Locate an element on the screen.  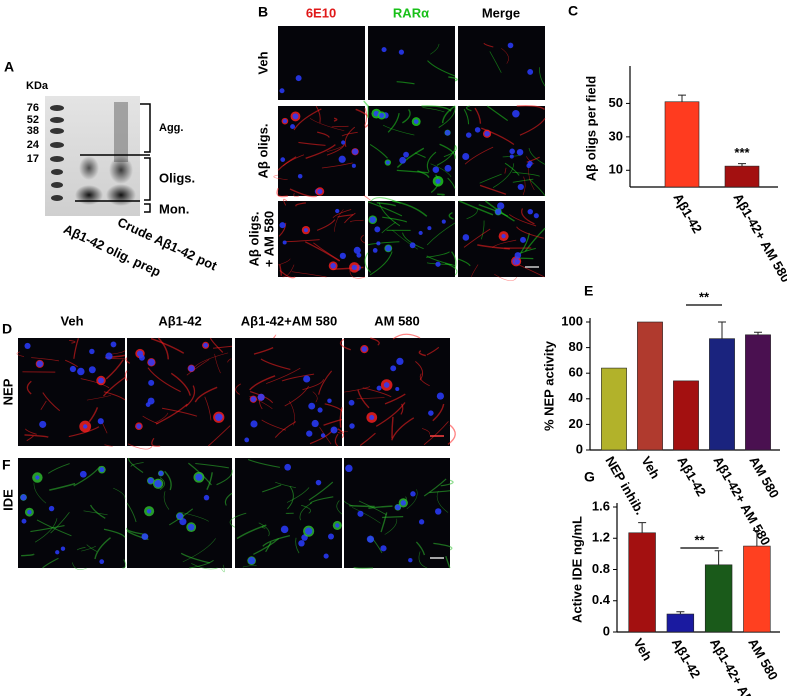
row-label: Veh is located at coordinates (262, 62).